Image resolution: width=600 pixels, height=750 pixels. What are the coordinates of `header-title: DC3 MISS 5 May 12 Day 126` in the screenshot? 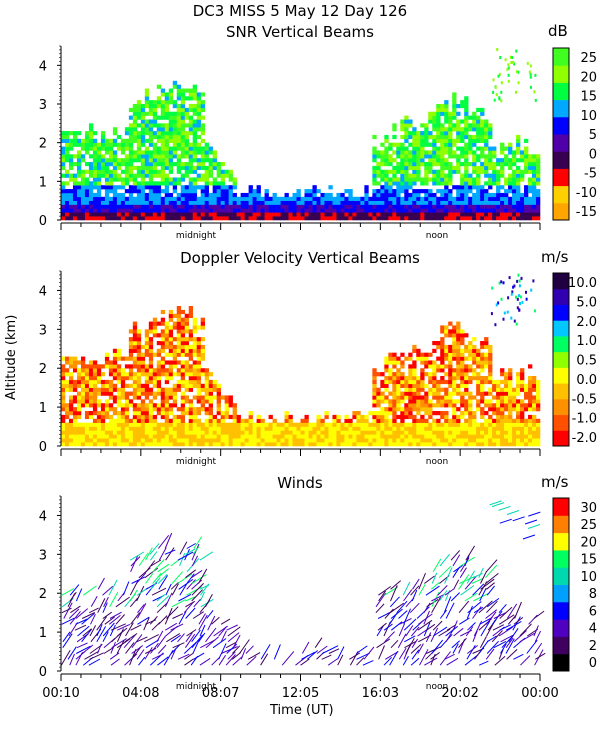 It's located at (300, 11).